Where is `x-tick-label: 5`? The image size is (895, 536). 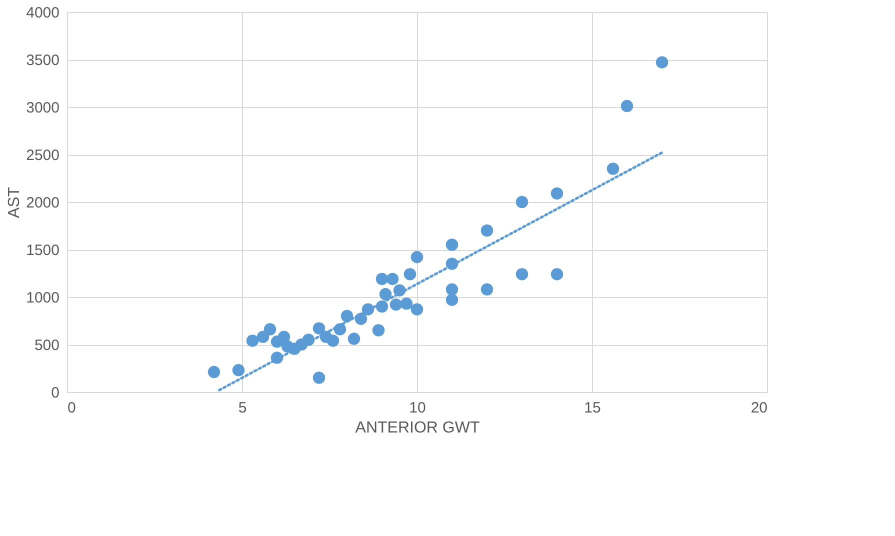
x-tick-label: 5 is located at coordinates (242, 408).